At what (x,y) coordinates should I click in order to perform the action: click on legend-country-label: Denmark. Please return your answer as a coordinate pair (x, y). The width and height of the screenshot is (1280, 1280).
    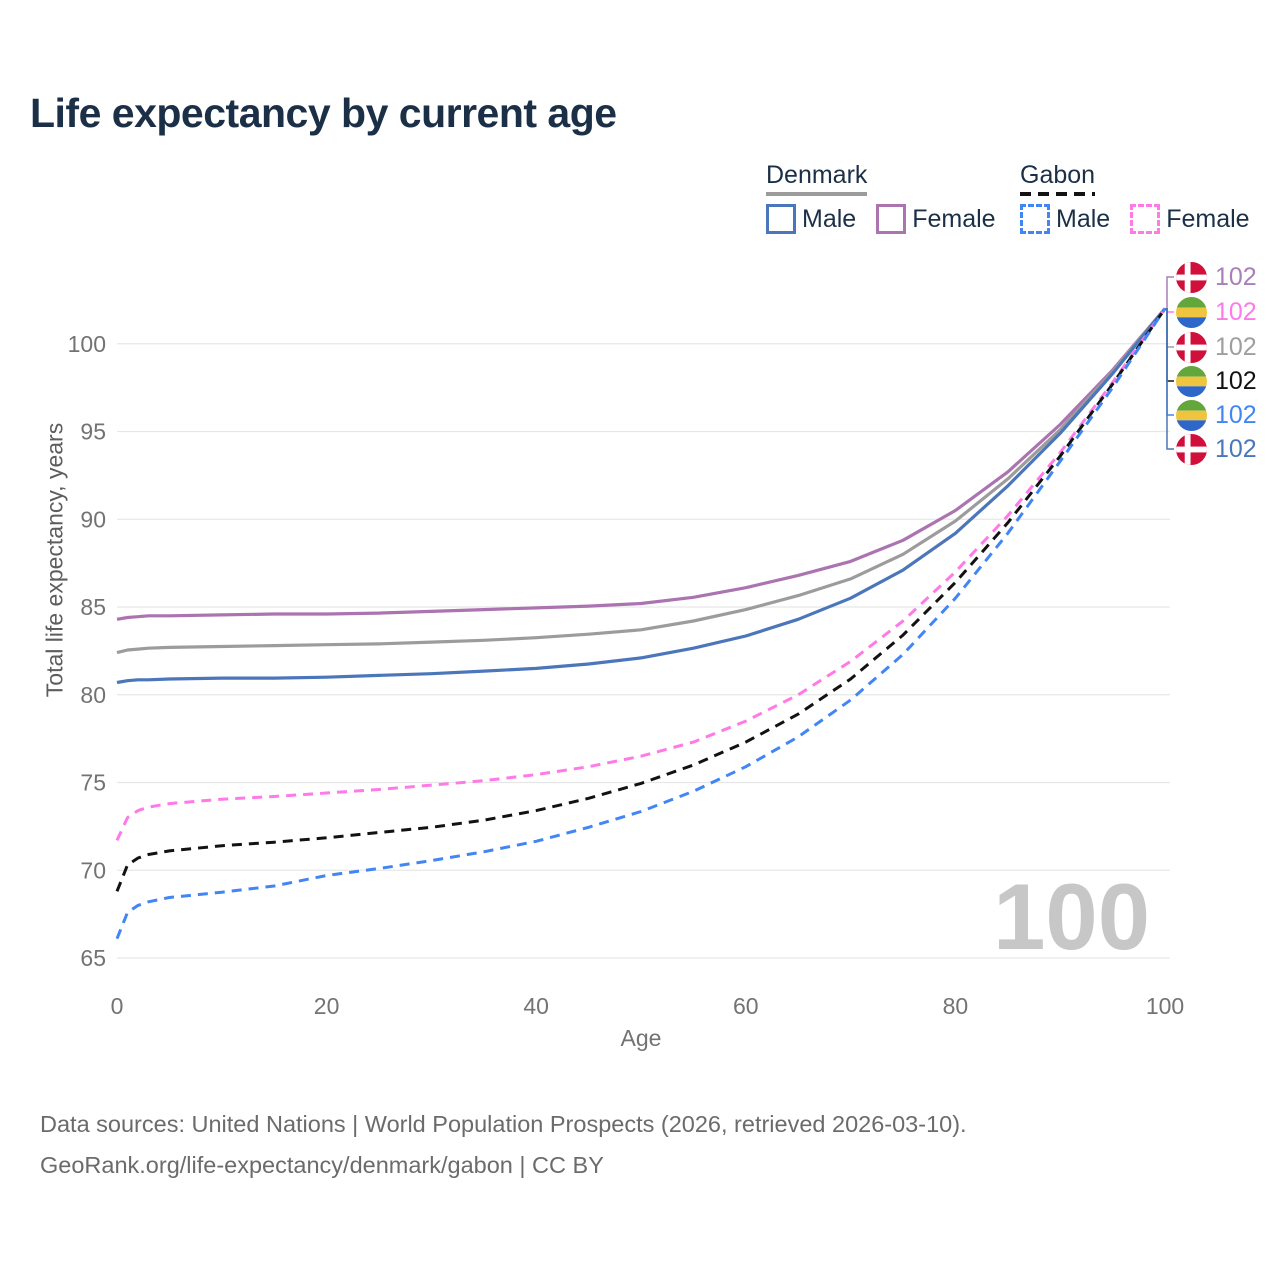
    Looking at the image, I should click on (817, 175).